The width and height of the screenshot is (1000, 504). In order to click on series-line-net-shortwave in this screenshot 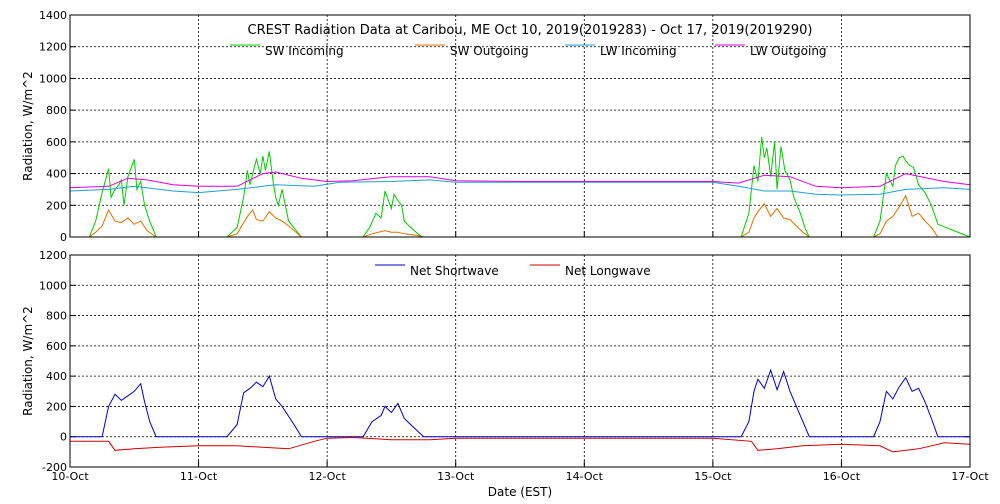, I will do `click(520, 403)`.